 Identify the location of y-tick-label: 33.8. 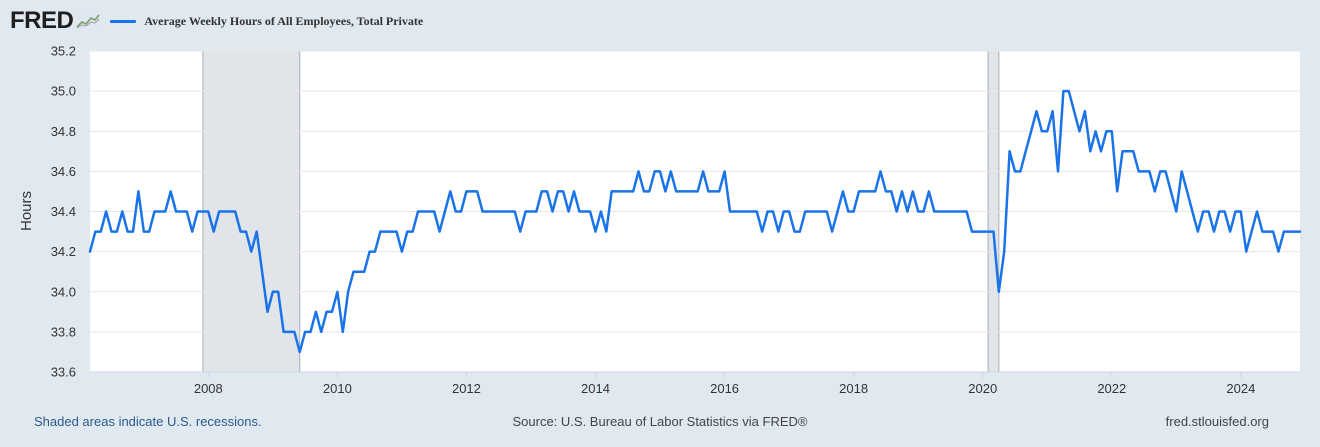
(63, 331).